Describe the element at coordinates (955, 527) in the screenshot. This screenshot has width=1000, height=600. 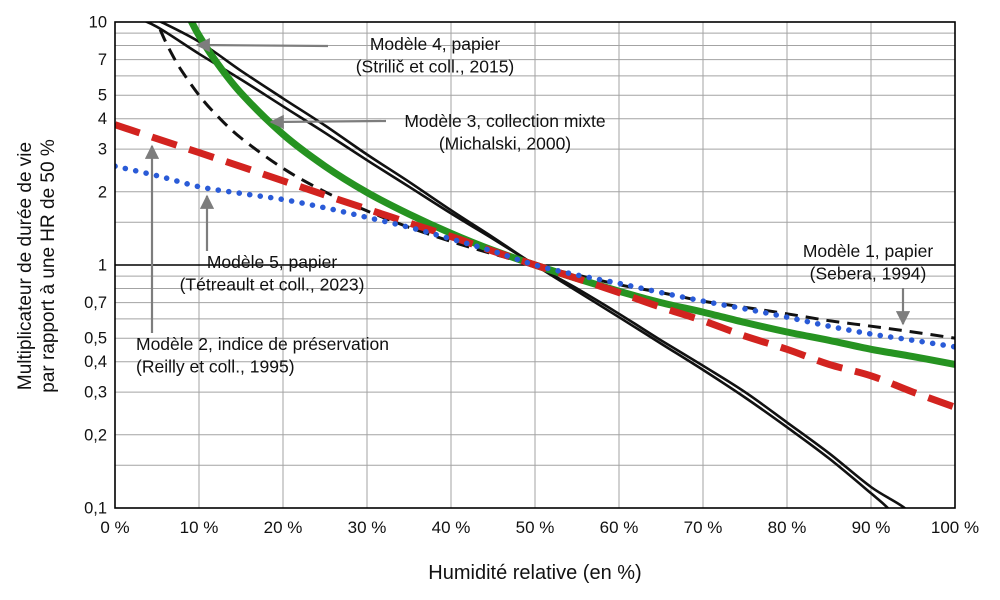
I see `x-tick-label: 100 %` at that location.